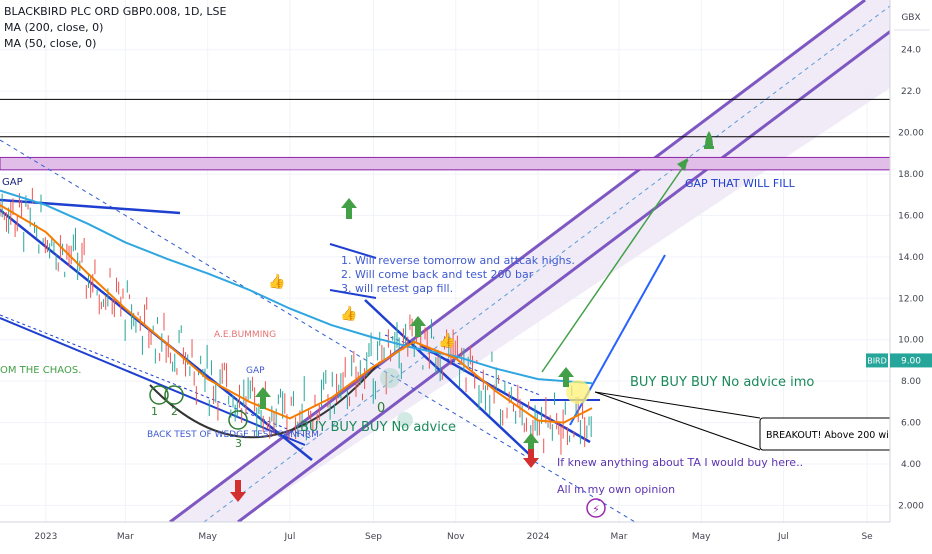  Describe the element at coordinates (462, 365) in the screenshot. I see `channel2-mid-line` at that location.